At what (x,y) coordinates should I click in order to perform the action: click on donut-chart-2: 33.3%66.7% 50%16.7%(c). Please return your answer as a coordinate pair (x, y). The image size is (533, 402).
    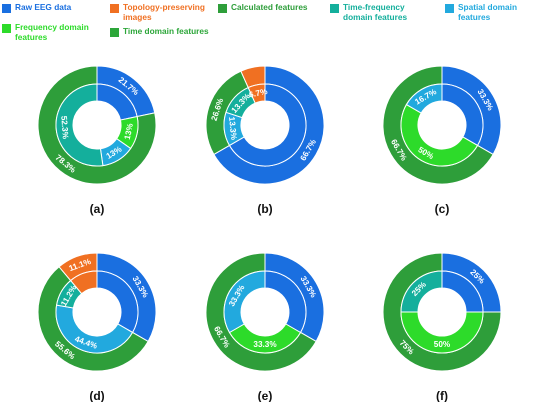
    Looking at the image, I should click on (442, 140).